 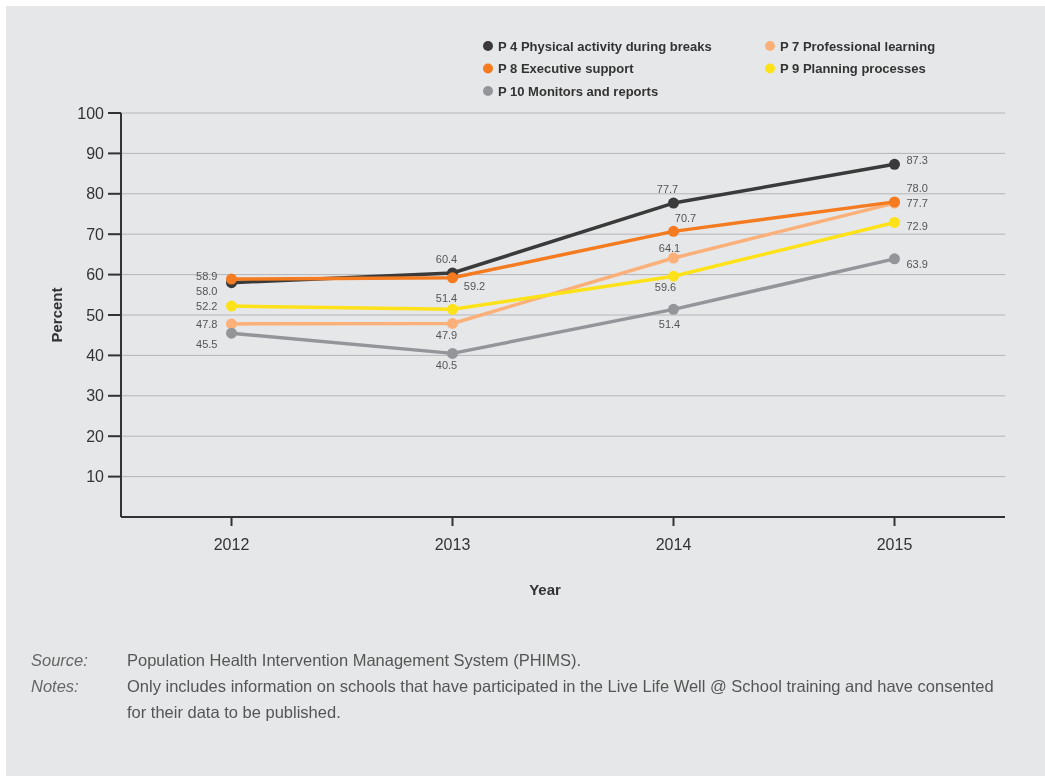 What do you see at coordinates (95, 153) in the screenshot?
I see `y-tick-label: 90` at bounding box center [95, 153].